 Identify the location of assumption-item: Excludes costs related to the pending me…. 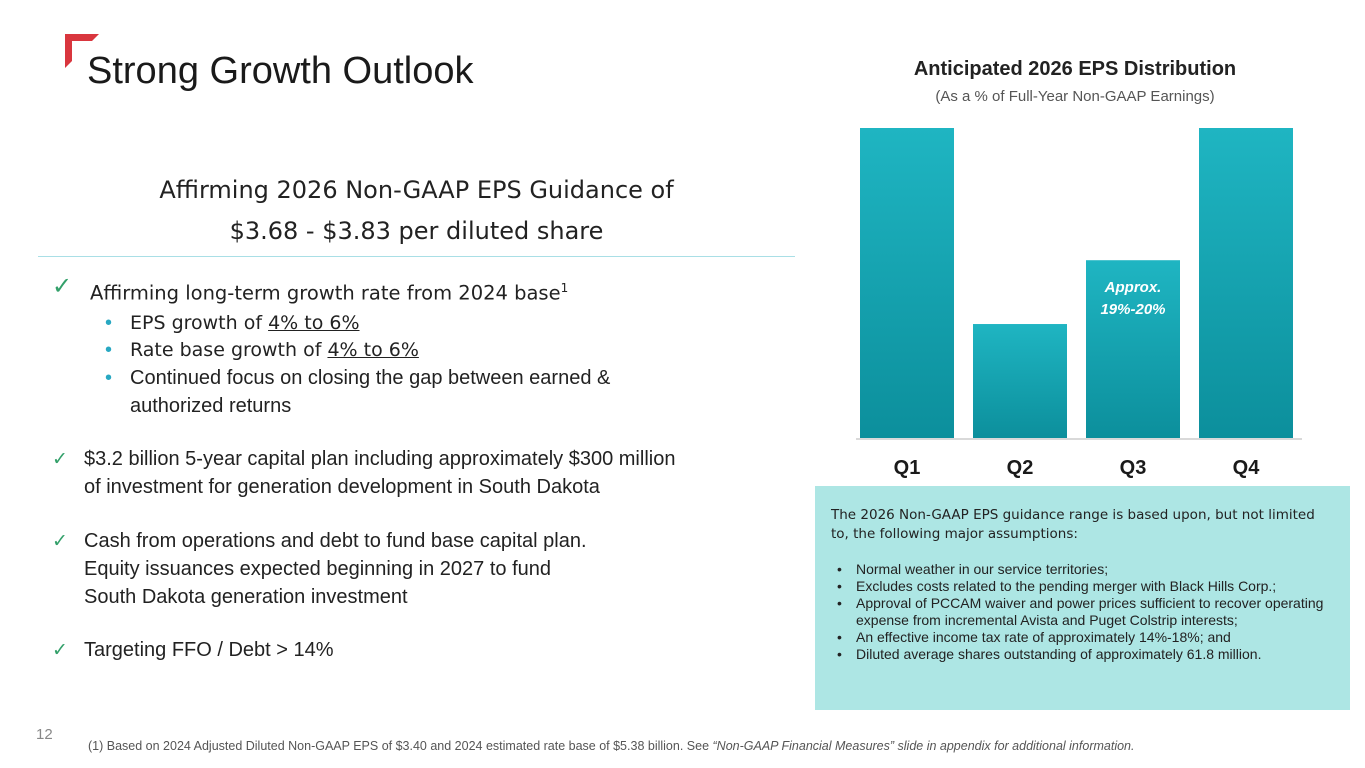
(1086, 586).